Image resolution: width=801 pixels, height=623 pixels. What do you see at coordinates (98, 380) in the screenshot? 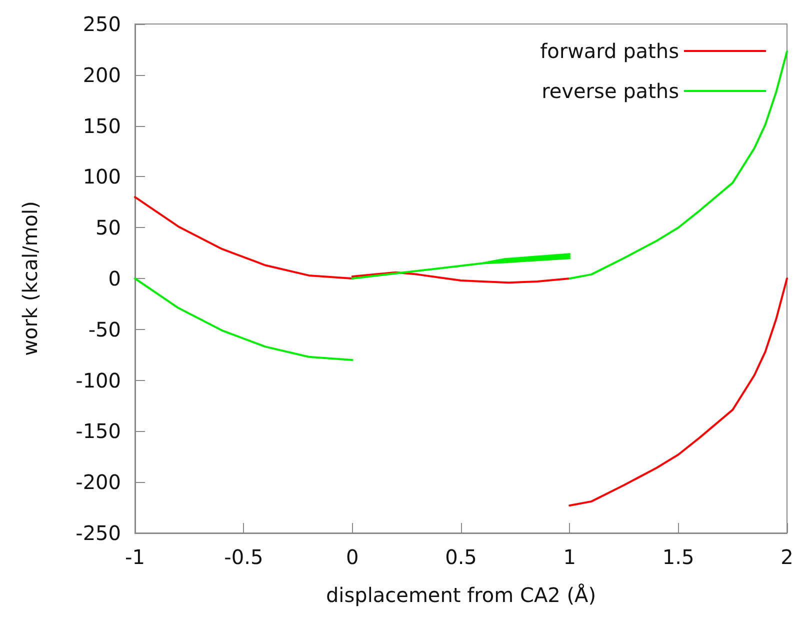
I see `y-tick-label: -100` at bounding box center [98, 380].